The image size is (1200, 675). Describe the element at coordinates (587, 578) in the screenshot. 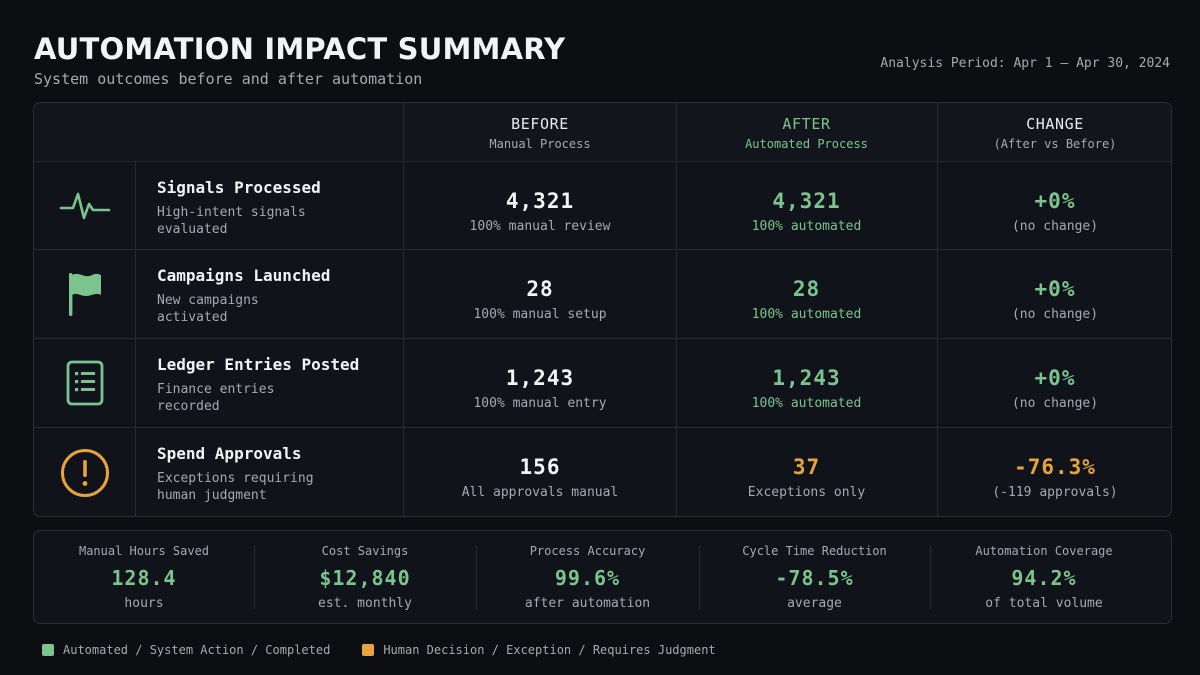

I see `stat-value: 99.6%` at that location.